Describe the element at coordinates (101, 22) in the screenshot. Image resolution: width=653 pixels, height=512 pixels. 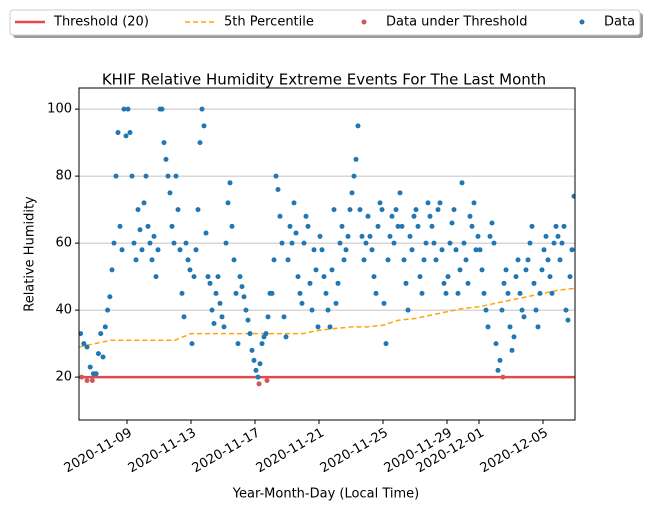
I see `legend-label: Threshold (20)` at that location.